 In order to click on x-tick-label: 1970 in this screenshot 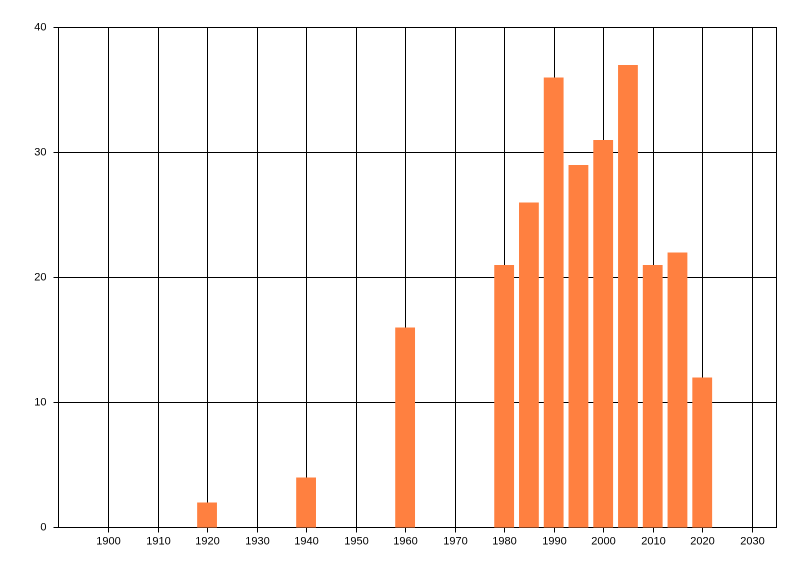, I will do `click(455, 541)`.